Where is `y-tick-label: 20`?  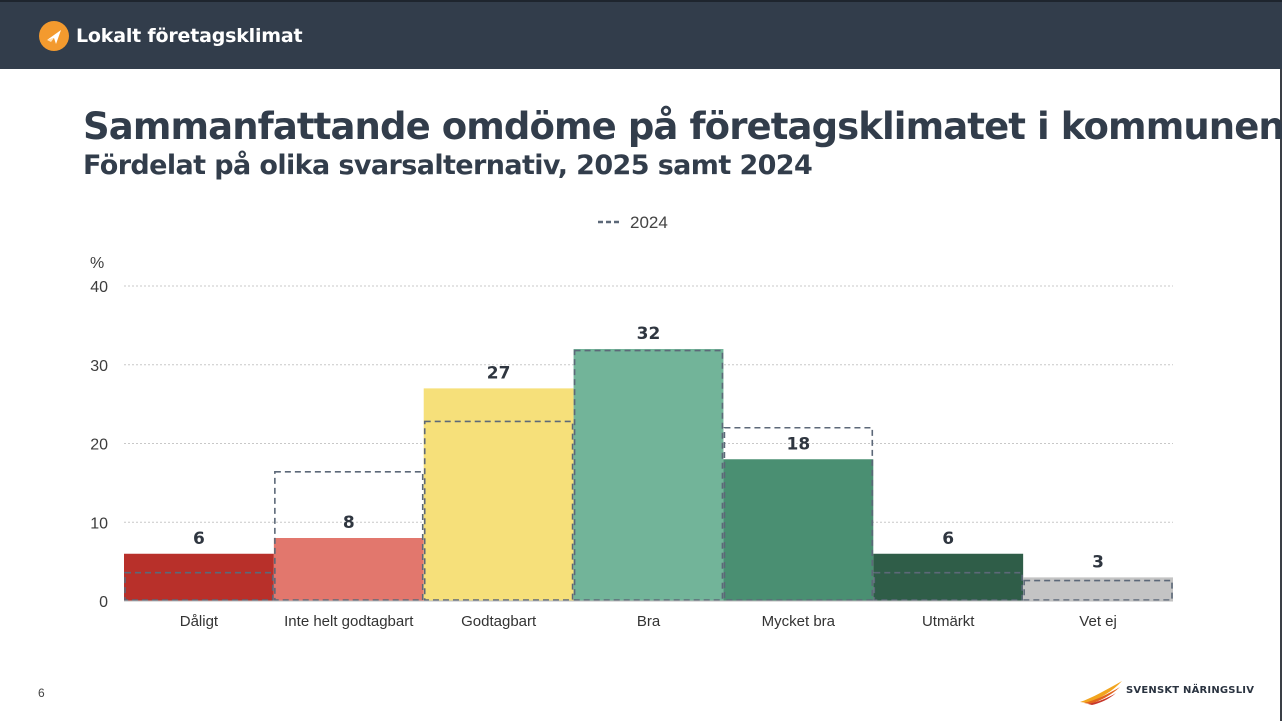 y-tick-label: 20 is located at coordinates (99, 445).